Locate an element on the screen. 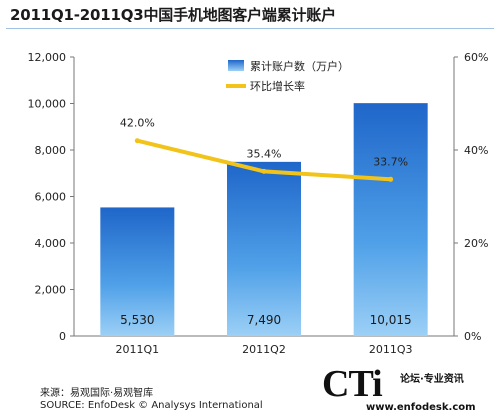 Image resolution: width=500 pixels, height=420 pixels. left-axis-tick-label: 4,000 is located at coordinates (51, 243).